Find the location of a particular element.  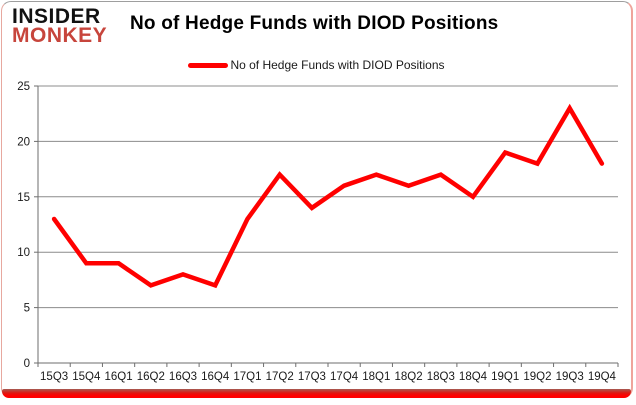

x-tick-label: 16Q4 is located at coordinates (215, 377).